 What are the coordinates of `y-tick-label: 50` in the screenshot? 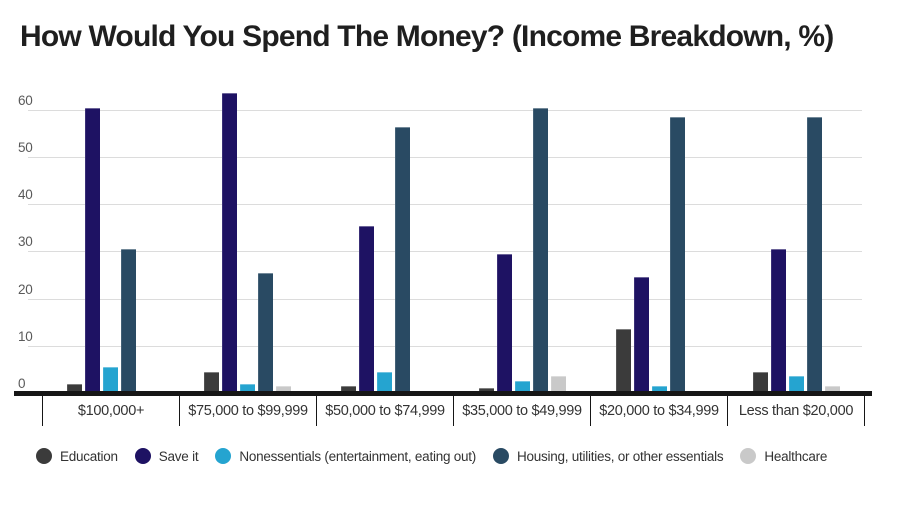 It's located at (25, 148).